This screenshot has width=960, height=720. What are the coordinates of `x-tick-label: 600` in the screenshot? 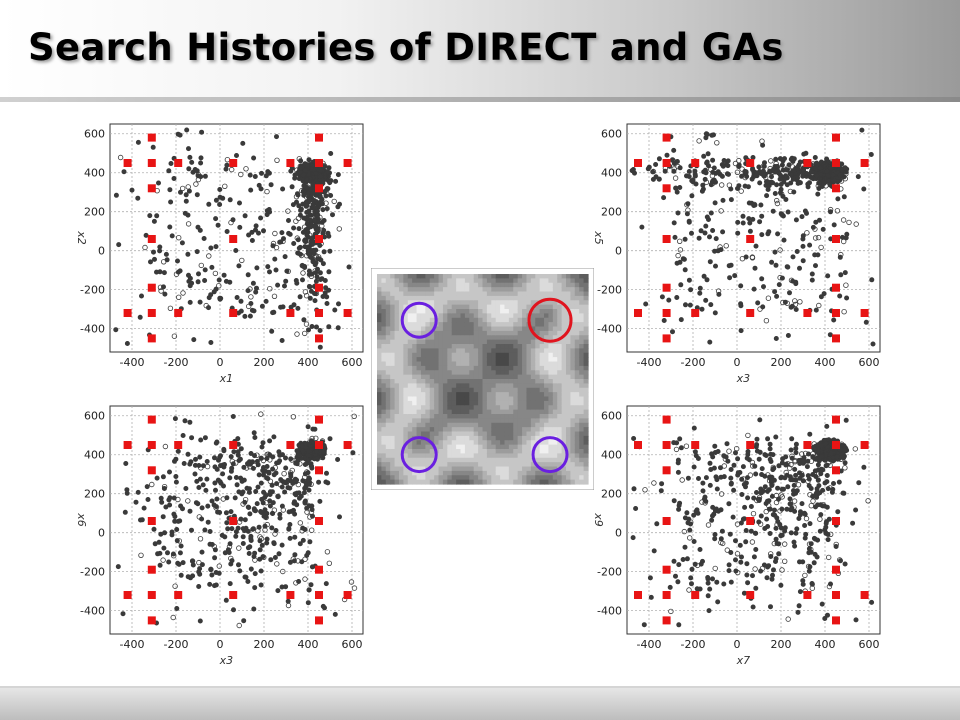 It's located at (352, 644).